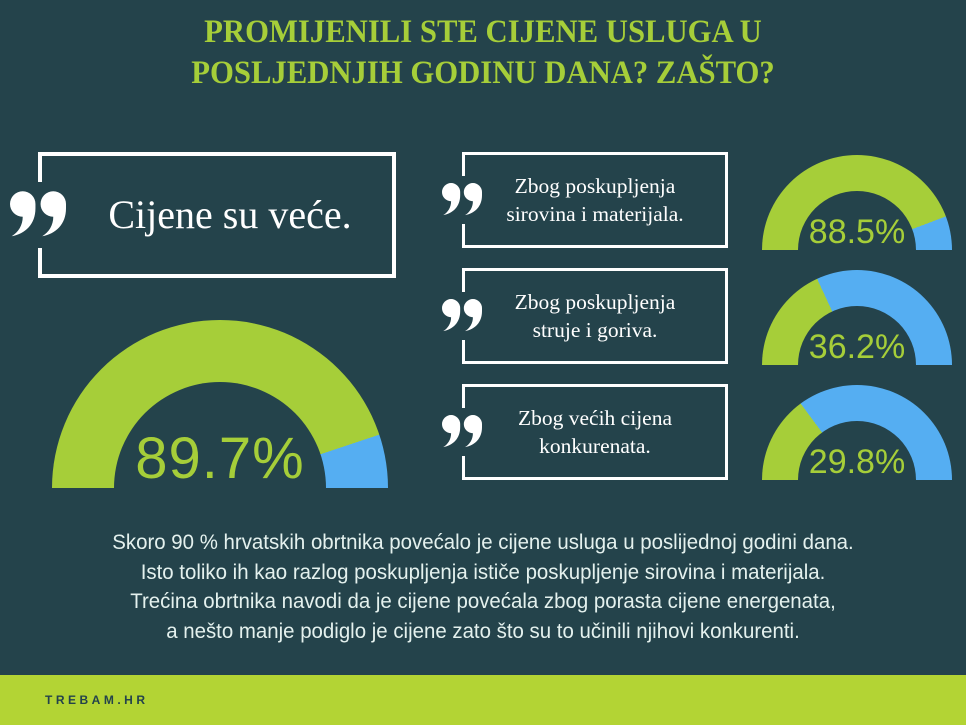  What do you see at coordinates (230, 214) in the screenshot?
I see `main-quote-text: Cijene su veće.` at bounding box center [230, 214].